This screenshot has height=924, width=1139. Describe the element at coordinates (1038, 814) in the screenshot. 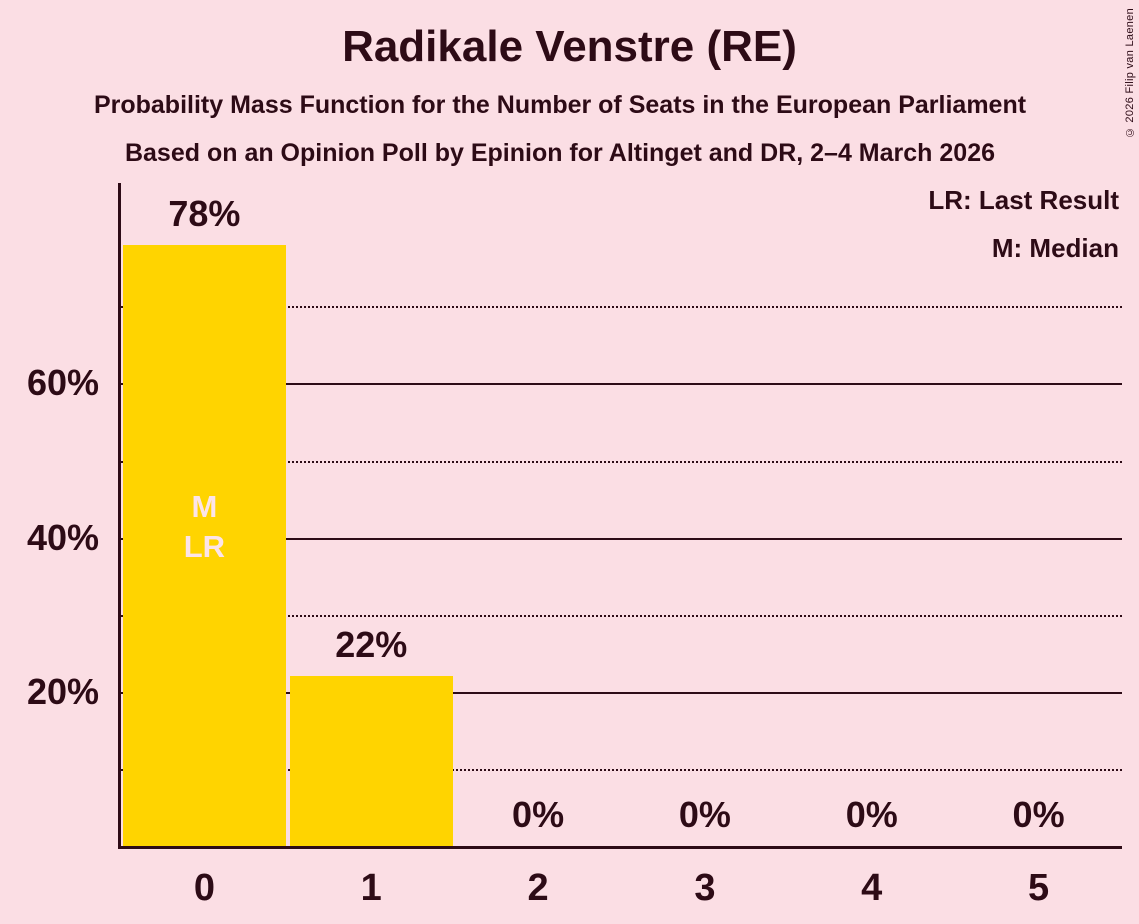

I see `bar-value-label-5: 0%` at that location.